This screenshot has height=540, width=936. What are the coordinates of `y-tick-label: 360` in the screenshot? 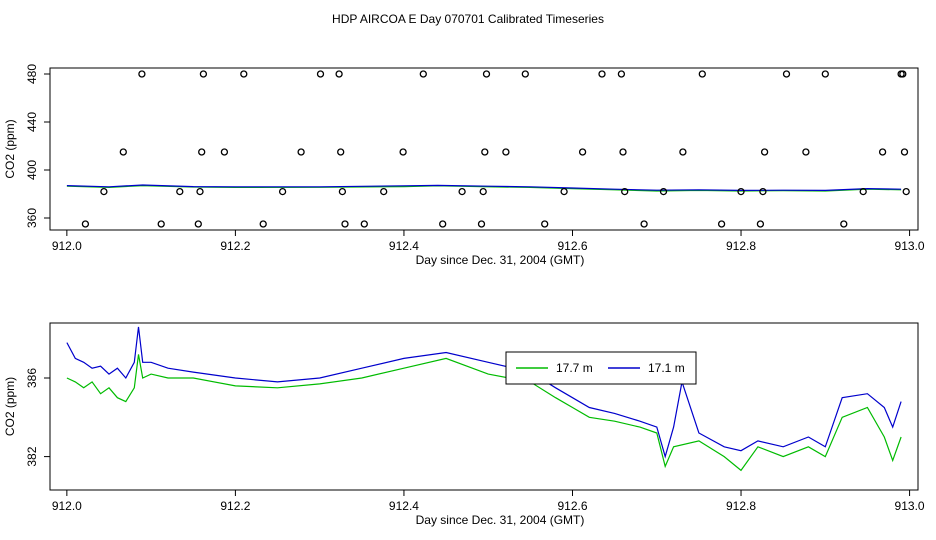 It's located at (32, 218).